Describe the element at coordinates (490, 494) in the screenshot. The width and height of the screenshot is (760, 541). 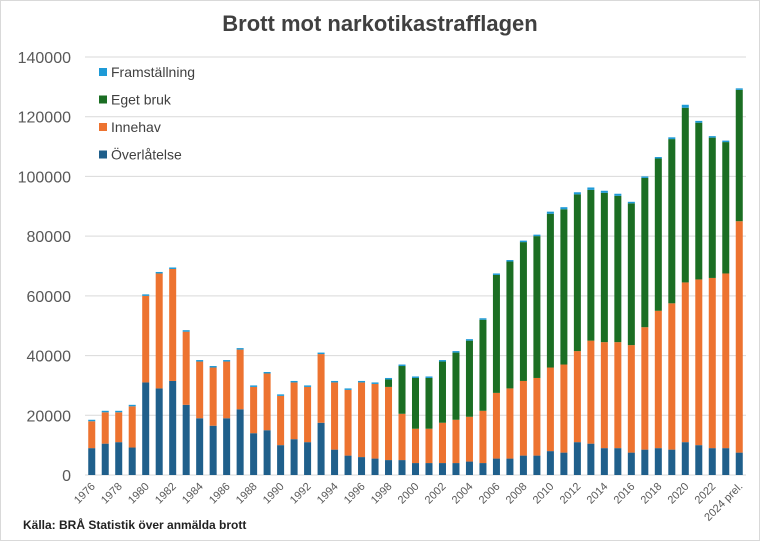
I see `x-tick-label: 2006` at that location.